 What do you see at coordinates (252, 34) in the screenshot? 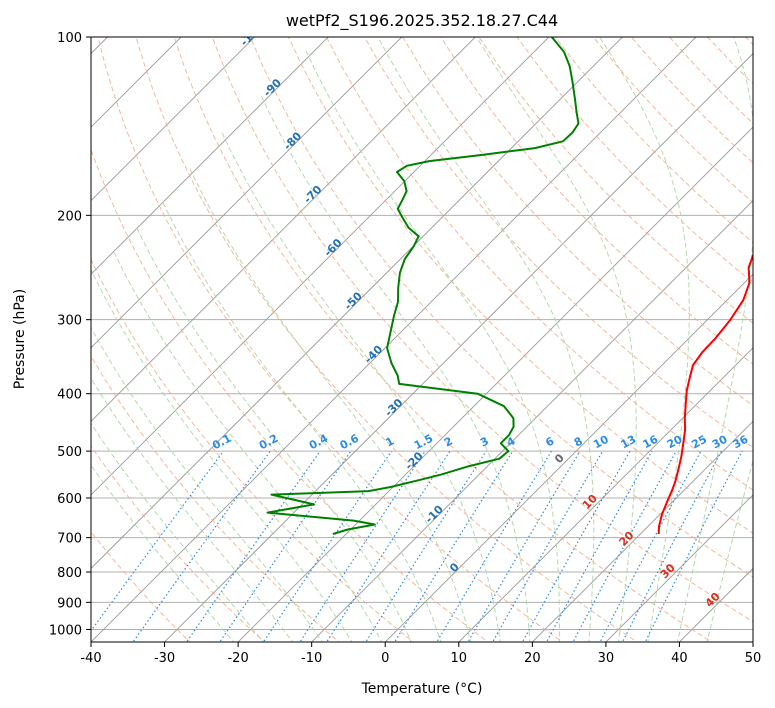
I see `isotherm-label: -100` at bounding box center [252, 34].